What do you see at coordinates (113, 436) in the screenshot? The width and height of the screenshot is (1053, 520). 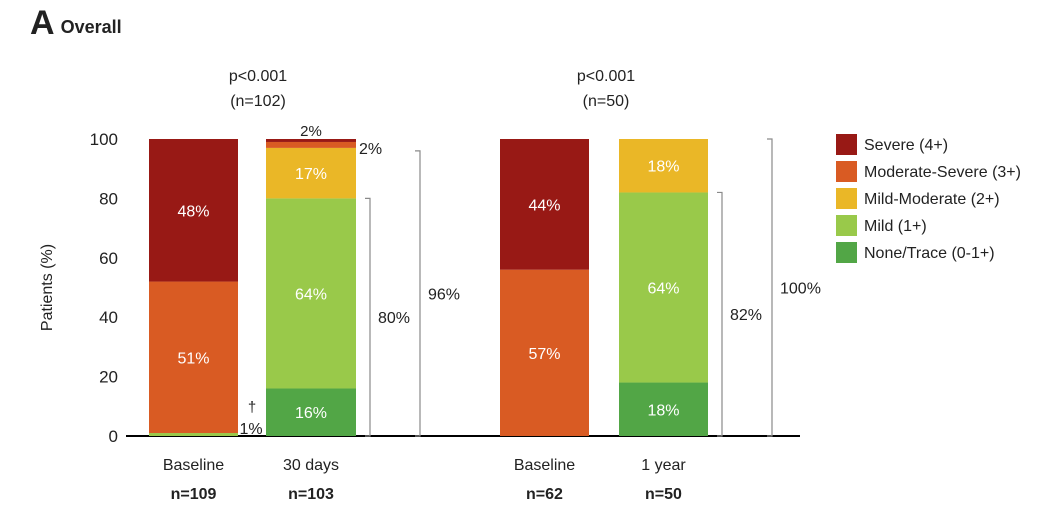 I see `y-tick-label: 0` at bounding box center [113, 436].